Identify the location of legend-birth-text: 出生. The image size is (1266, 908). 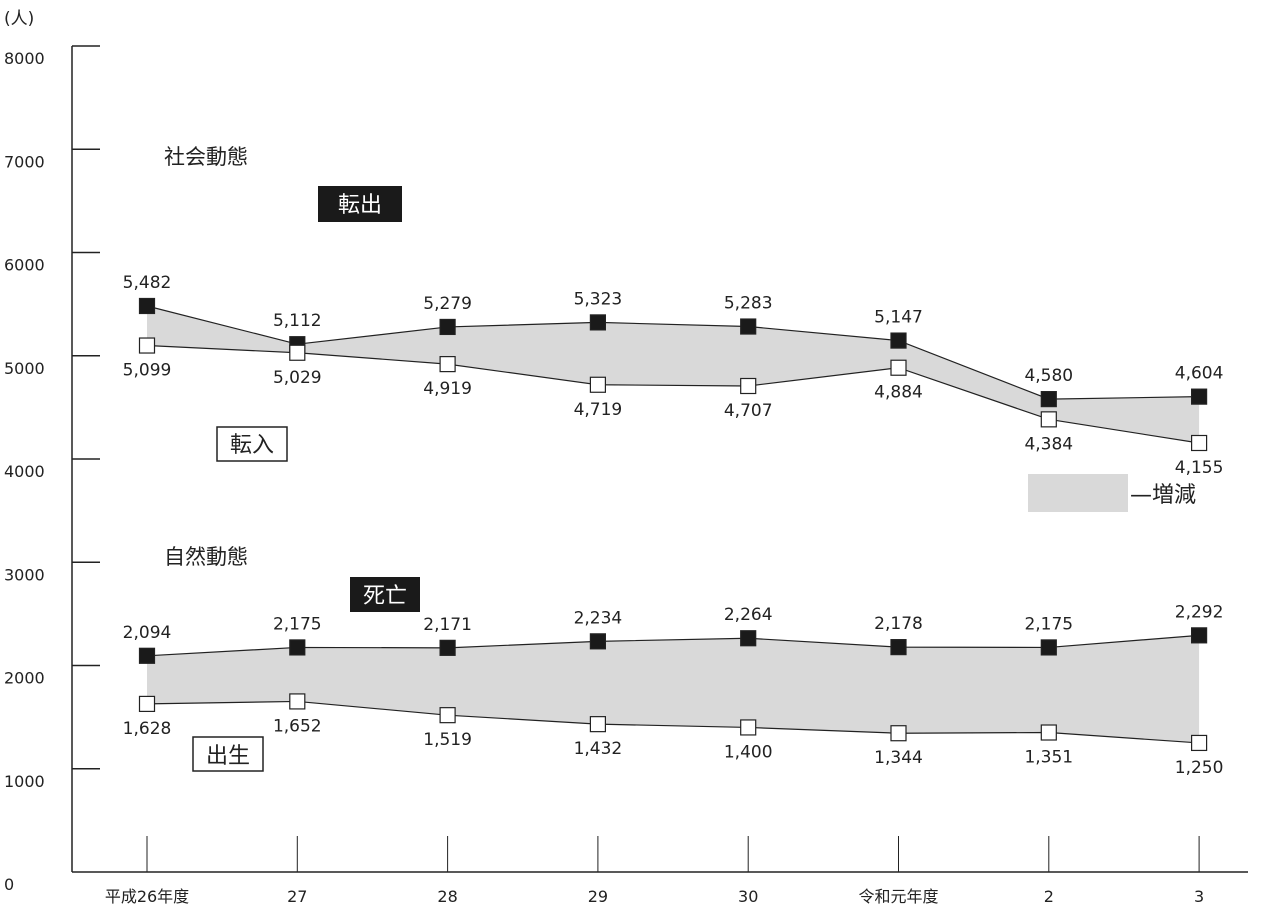
(228, 756).